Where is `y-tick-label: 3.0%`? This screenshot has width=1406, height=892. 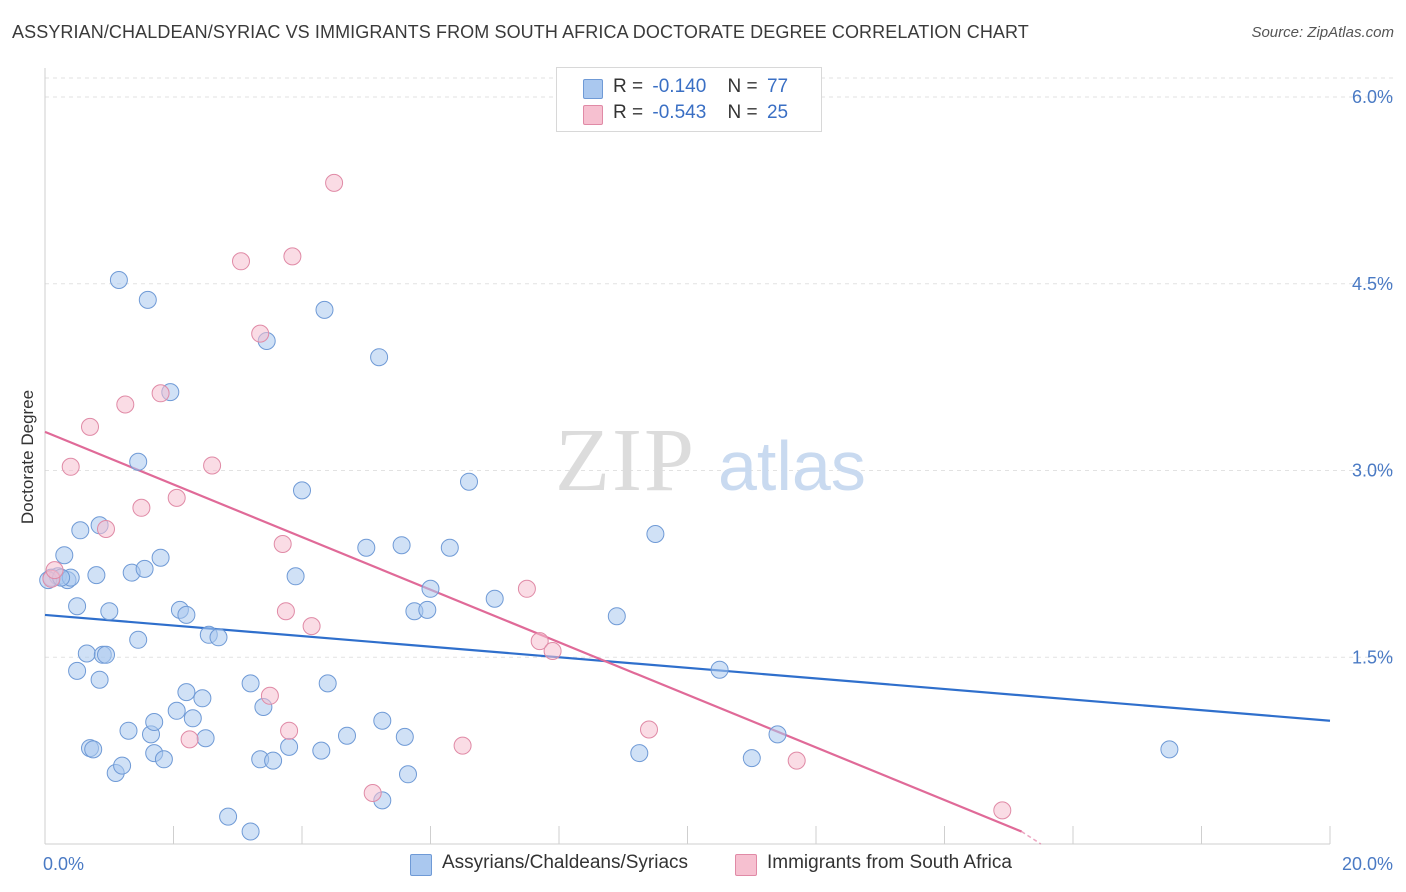 y-tick-label: 3.0% is located at coordinates (1372, 471).